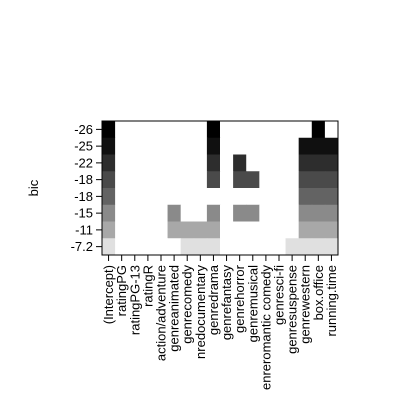 The height and width of the screenshot is (400, 400). I want to click on x-tick-label: genrefantasy, so click(226, 303).